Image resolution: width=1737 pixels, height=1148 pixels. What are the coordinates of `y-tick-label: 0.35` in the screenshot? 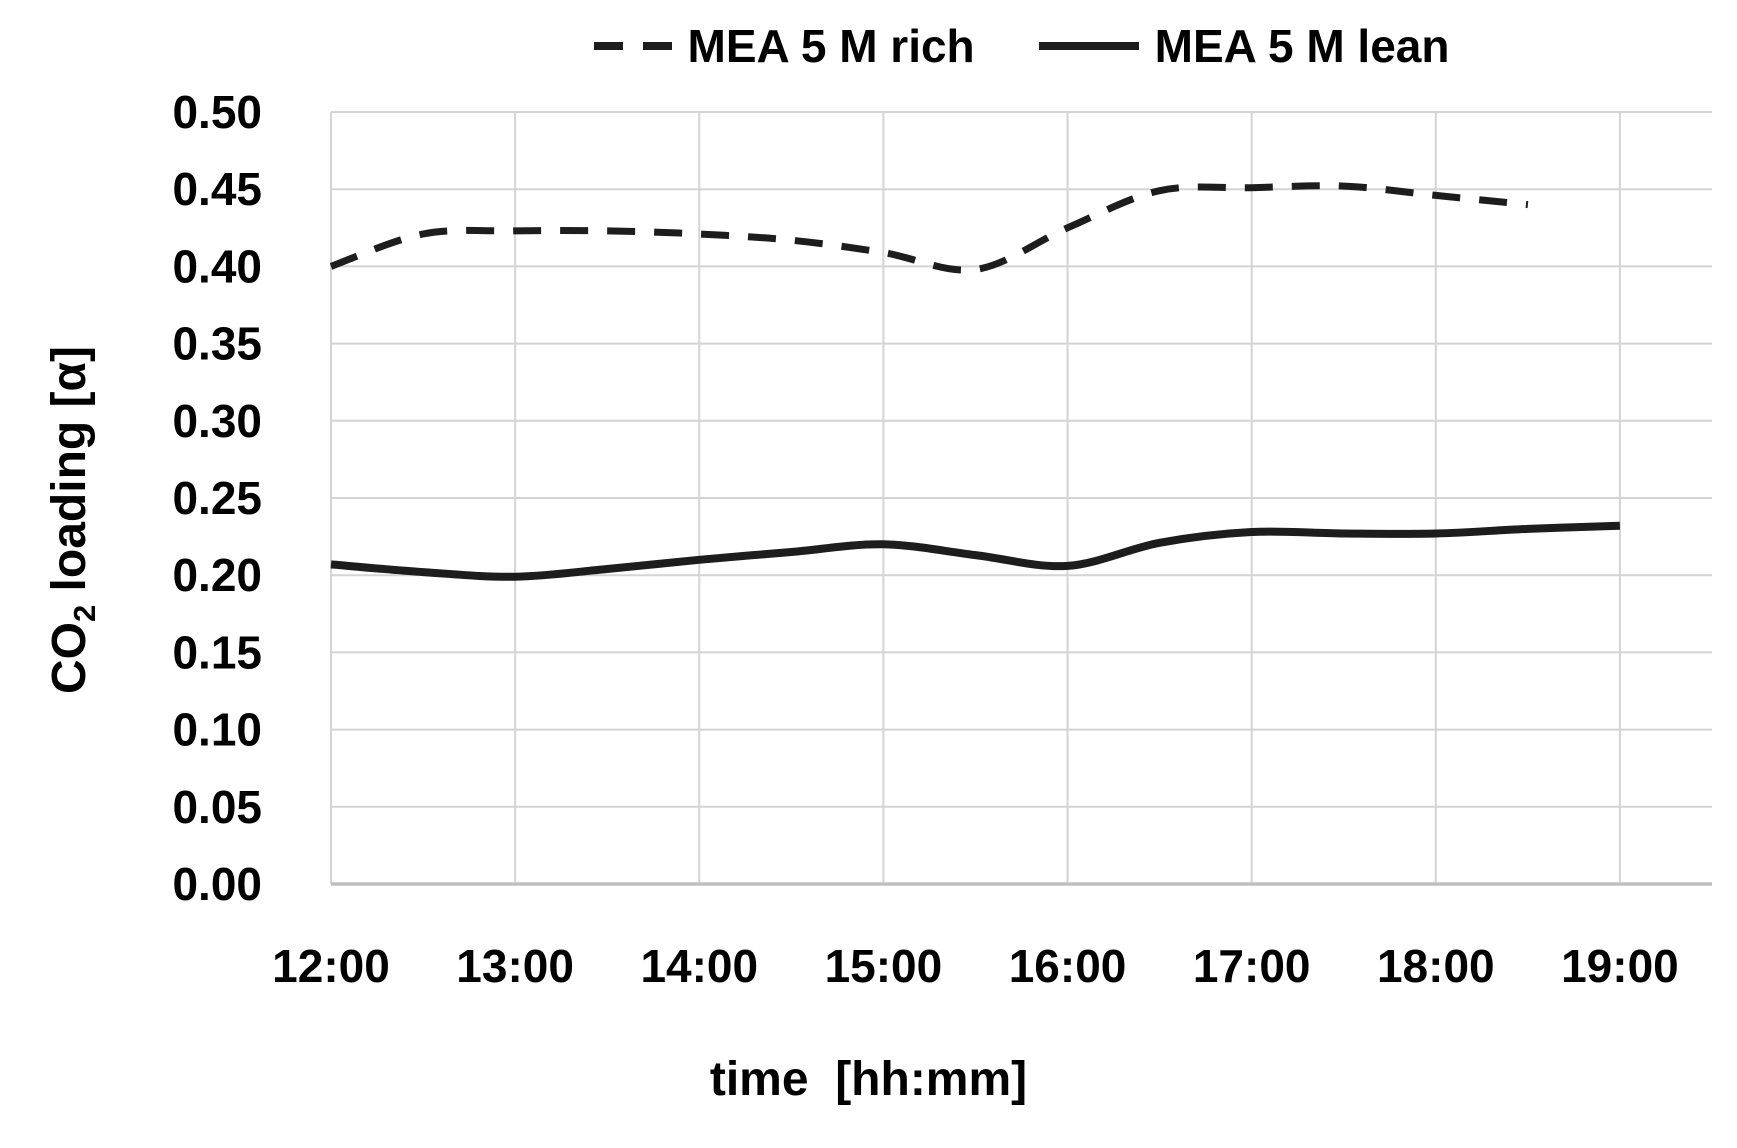 It's located at (217, 344).